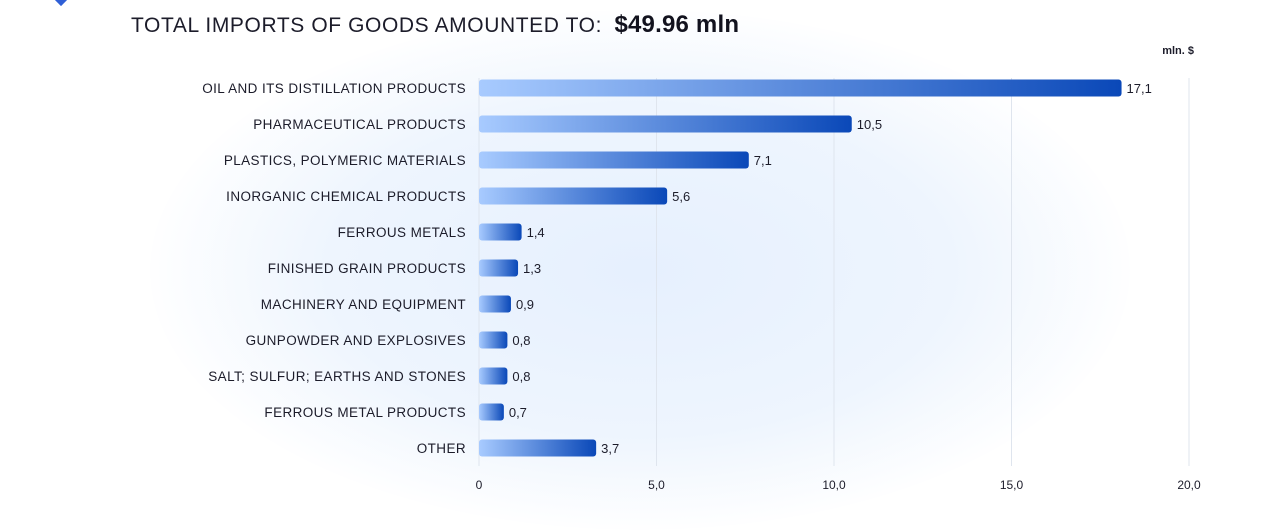 The image size is (1280, 530). Describe the element at coordinates (677, 24) in the screenshot. I see `chart-title-total: $49.96 mln` at that location.